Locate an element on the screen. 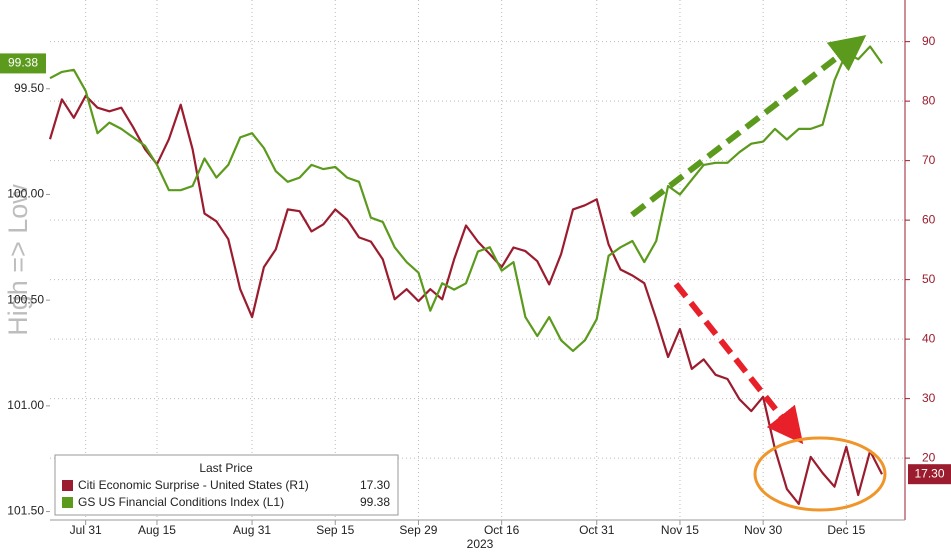 This screenshot has height=553, width=951. y2-tick-label: 90 is located at coordinates (929, 41).